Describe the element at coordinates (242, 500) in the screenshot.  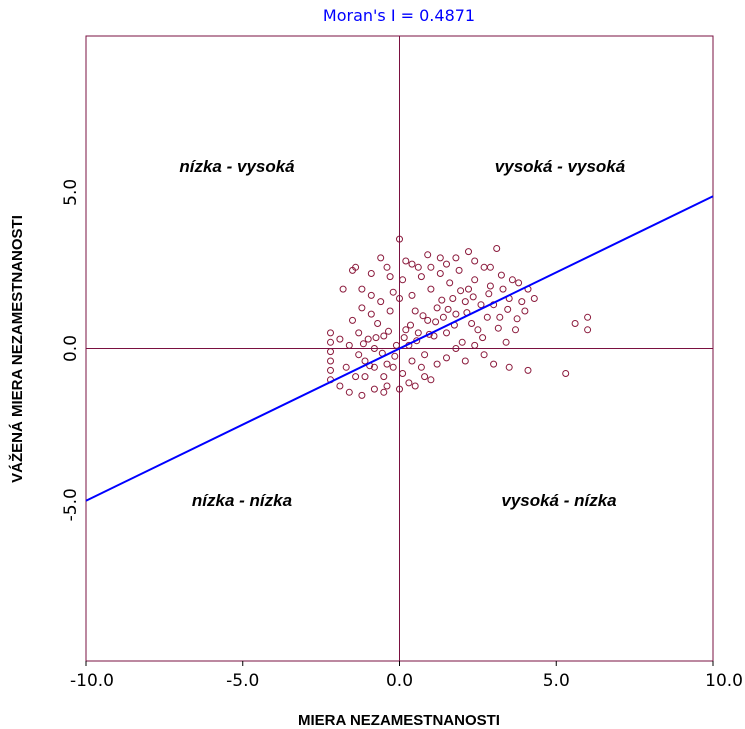
I see `quadrant-label-bottom-left: nízka - nízka` at that location.